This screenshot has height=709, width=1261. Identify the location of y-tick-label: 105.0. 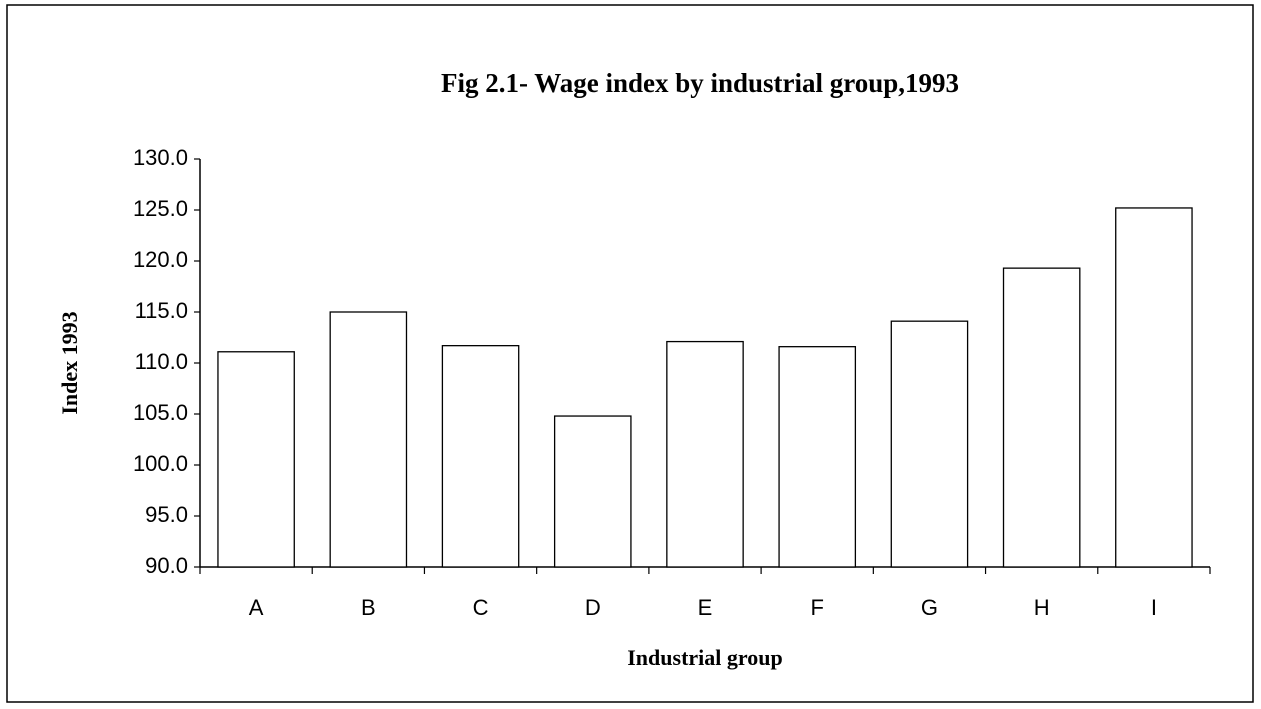
(160, 412).